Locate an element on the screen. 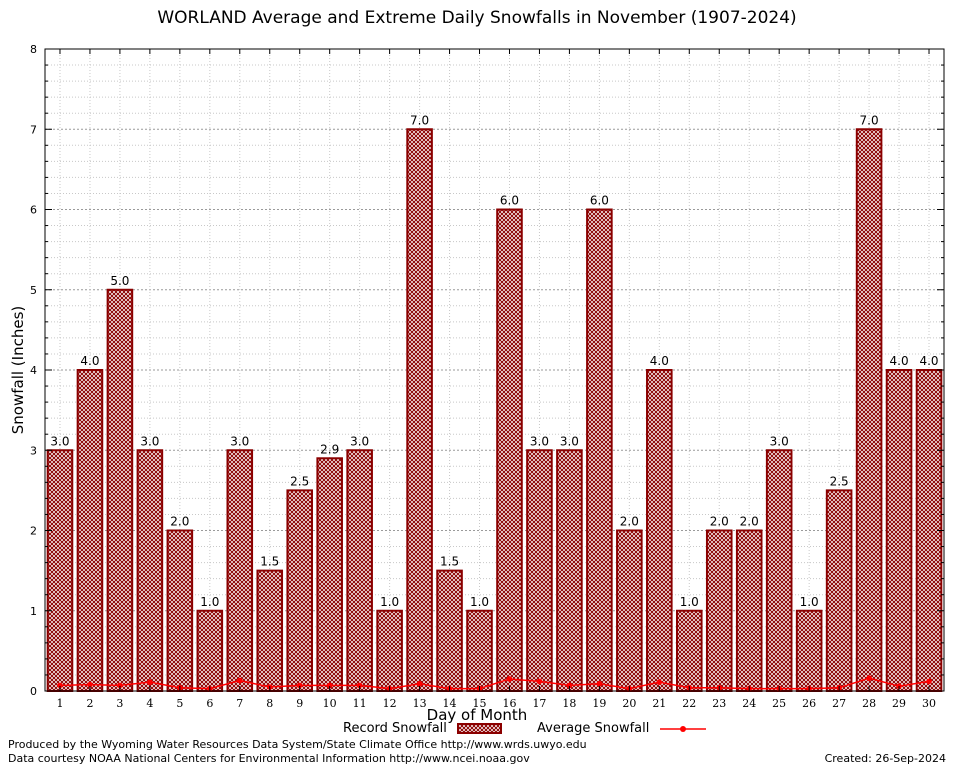 This screenshot has height=768, width=954. y-tick-label: 0 is located at coordinates (33, 691).